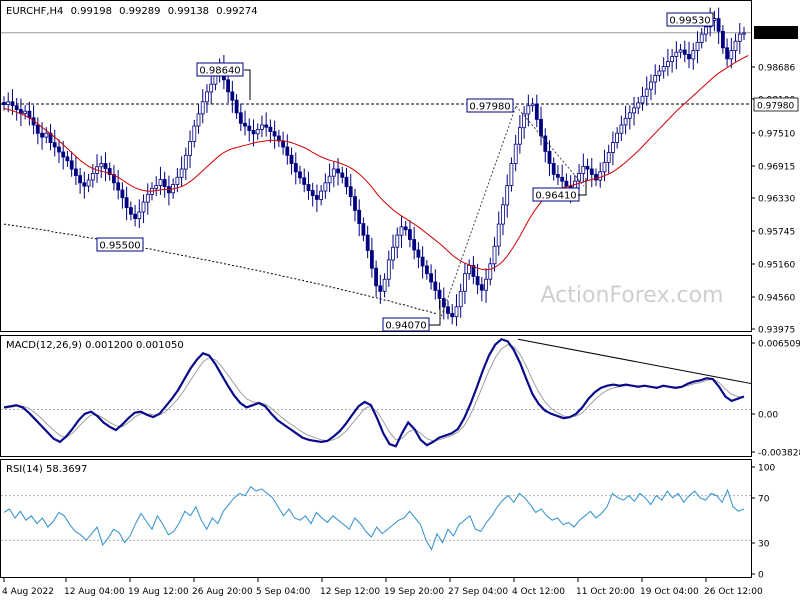 Image resolution: width=800 pixels, height=600 pixels. What do you see at coordinates (764, 500) in the screenshot?
I see `y-tick-label: 70` at bounding box center [764, 500].